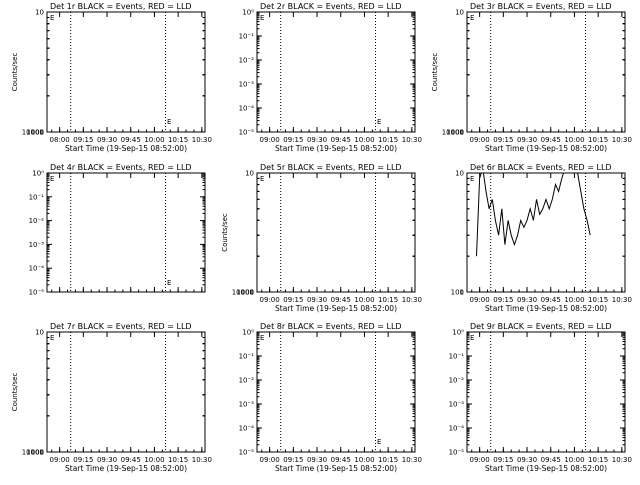  What do you see at coordinates (225, 232) in the screenshot?
I see `y-axis-label: Counts/sec` at bounding box center [225, 232].